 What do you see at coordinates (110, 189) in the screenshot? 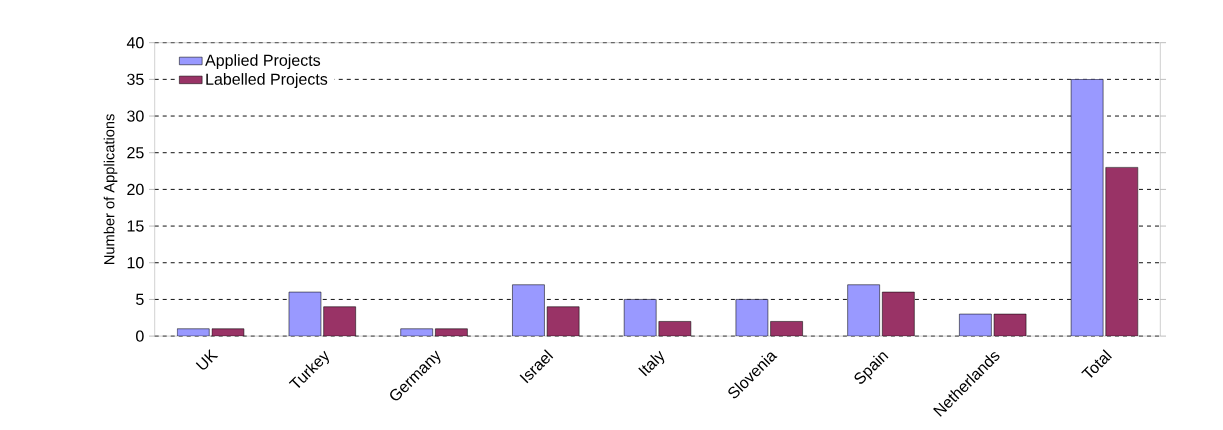
I see `y-axis-title: Number of Applications` at bounding box center [110, 189].